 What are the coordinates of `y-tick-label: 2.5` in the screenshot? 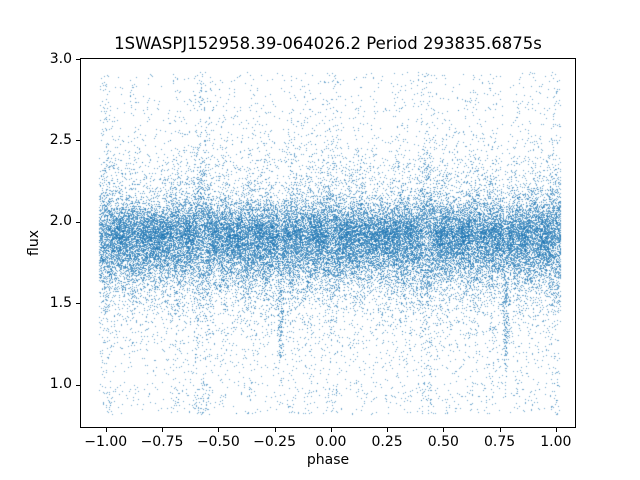 It's located at (60, 139).